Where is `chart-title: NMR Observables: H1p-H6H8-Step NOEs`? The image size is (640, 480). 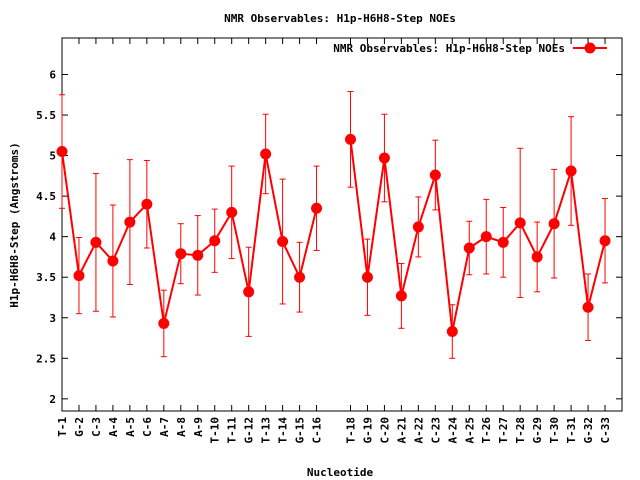 chart-title: NMR Observables: H1p-H6H8-Step NOEs is located at coordinates (340, 18).